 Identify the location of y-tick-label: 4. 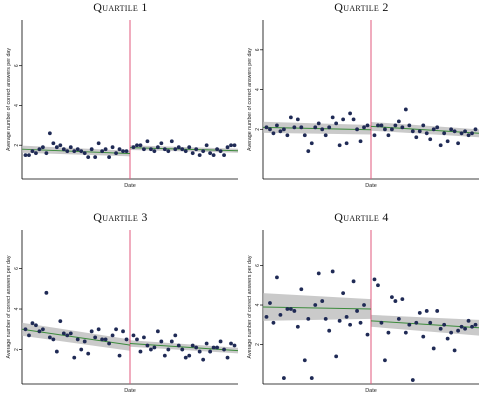
(17, 308).